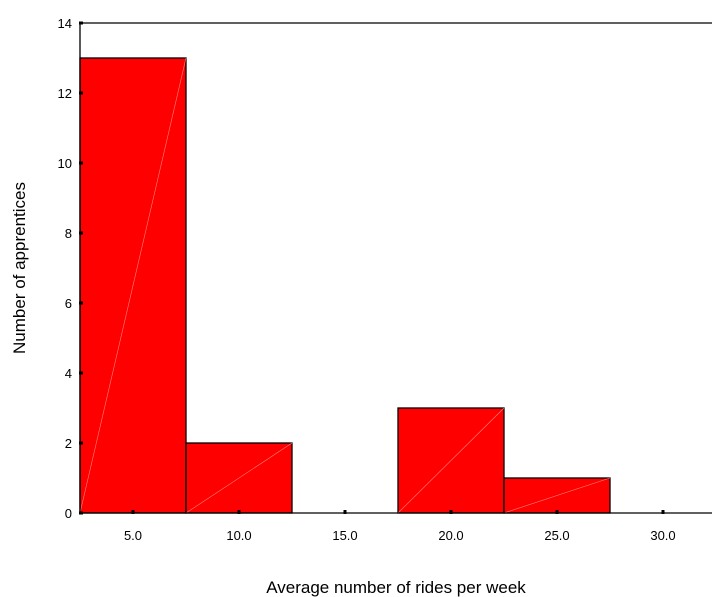 The width and height of the screenshot is (712, 597). Describe the element at coordinates (450, 535) in the screenshot. I see `x-tick-label: 20.0` at that location.